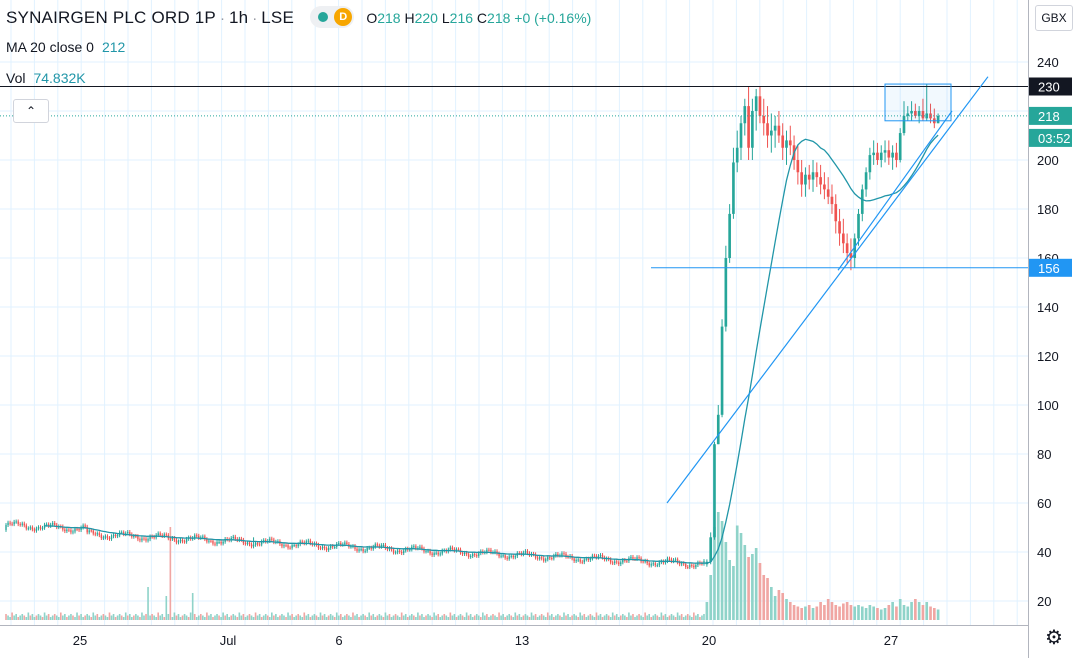  What do you see at coordinates (46, 78) in the screenshot?
I see `volume-legend: Vol 74.832K` at bounding box center [46, 78].